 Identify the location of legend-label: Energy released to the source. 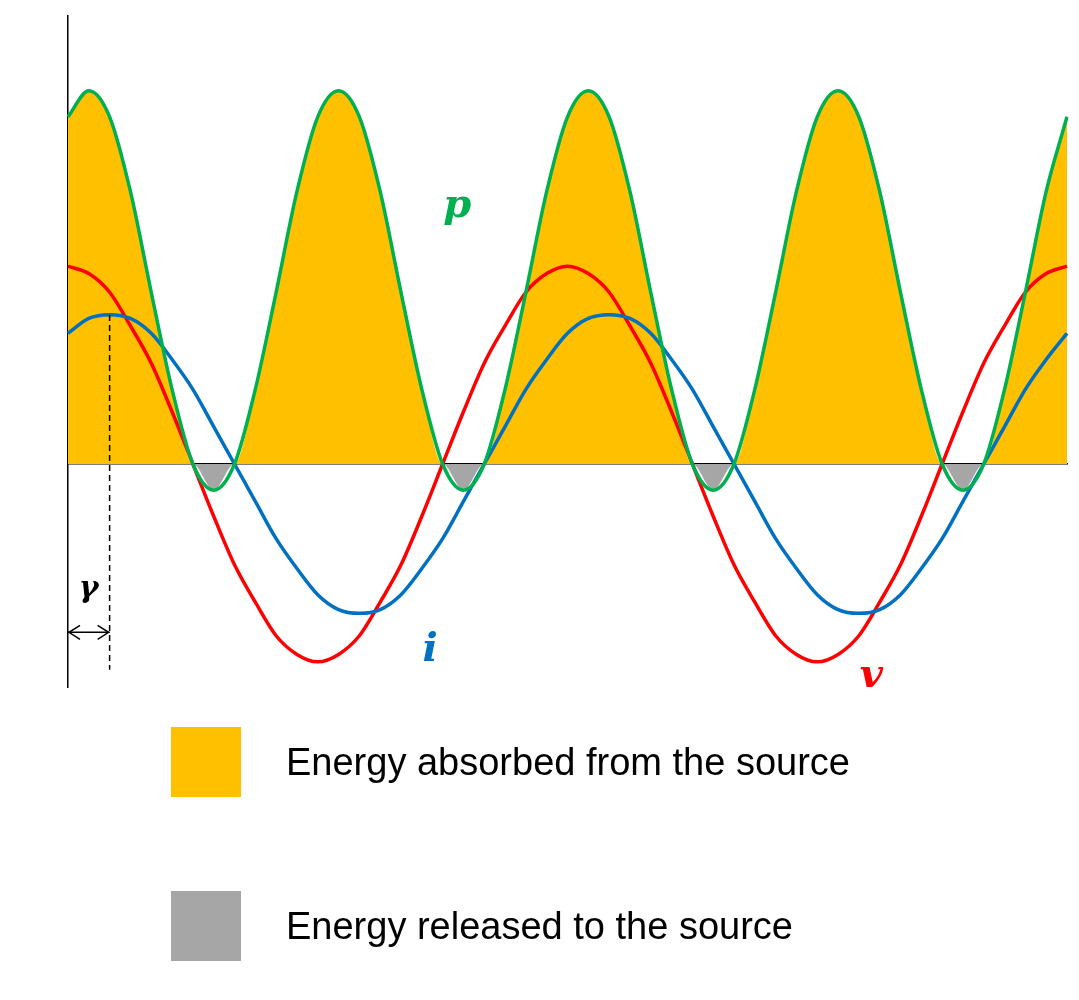
(539, 926).